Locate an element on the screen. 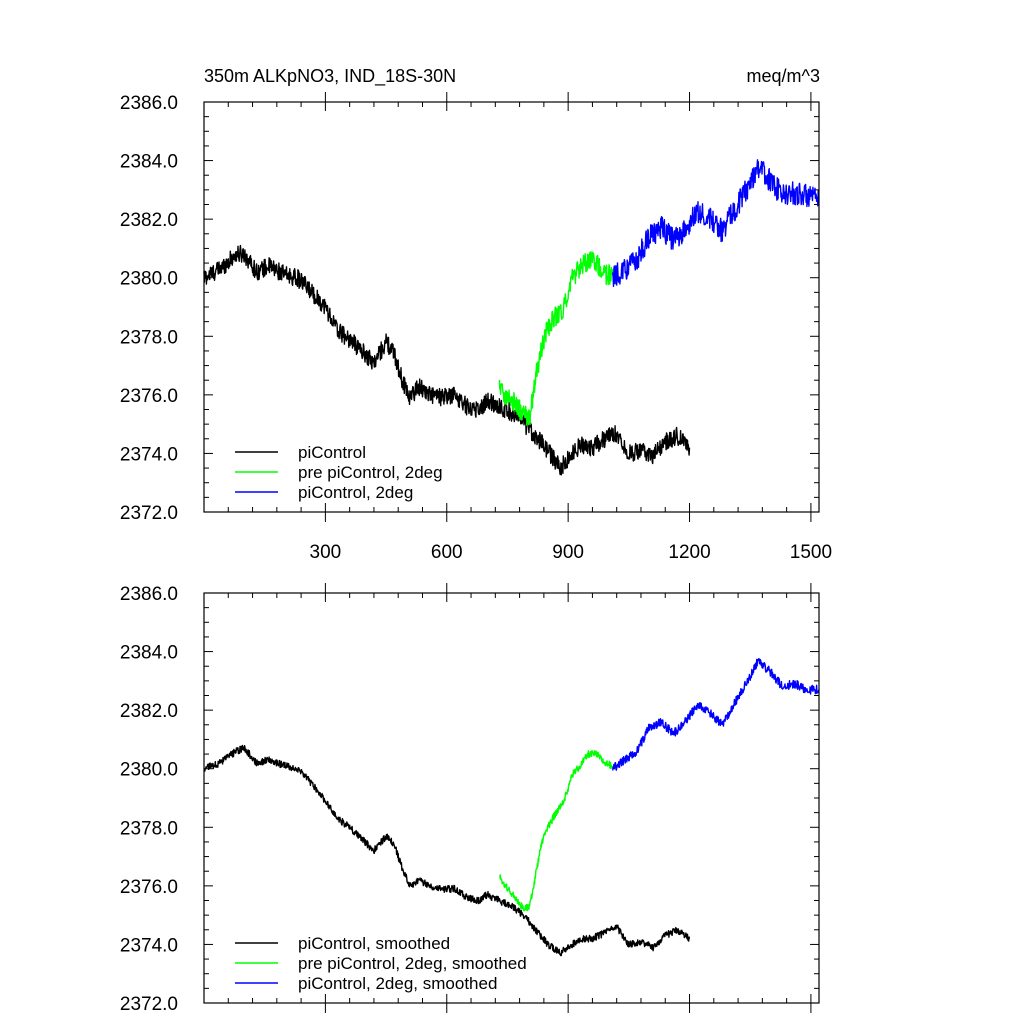  x-tick-label: 900 is located at coordinates (568, 552).